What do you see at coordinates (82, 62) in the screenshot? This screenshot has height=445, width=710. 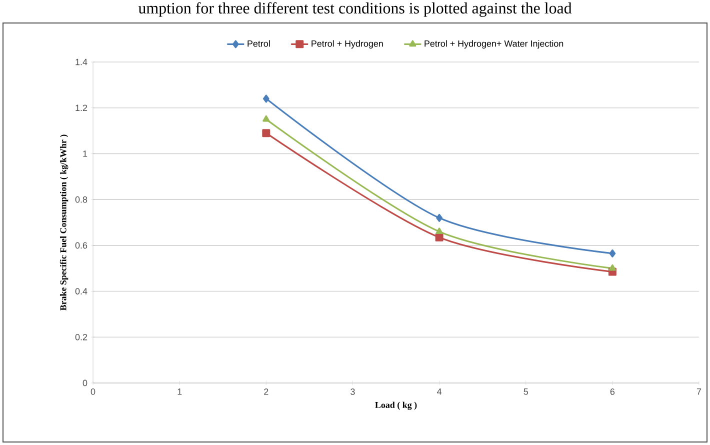 I see `y-tick-label: 1.4` at bounding box center [82, 62].